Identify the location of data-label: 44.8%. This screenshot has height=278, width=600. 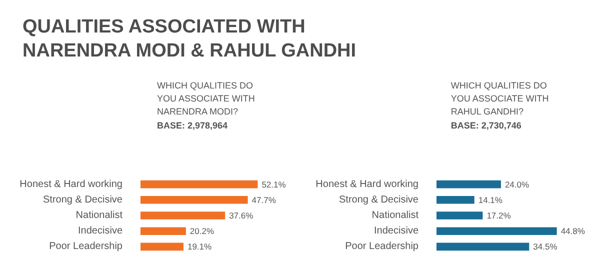
(573, 231).